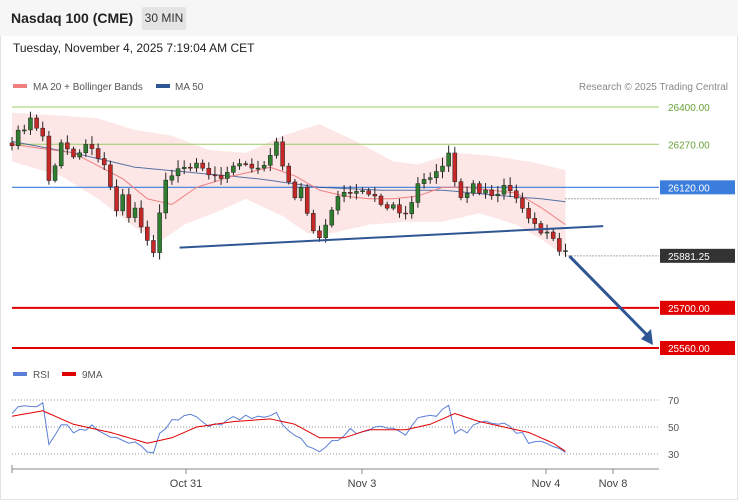 The height and width of the screenshot is (500, 738). I want to click on legend-swatch-ma20, so click(20, 86).